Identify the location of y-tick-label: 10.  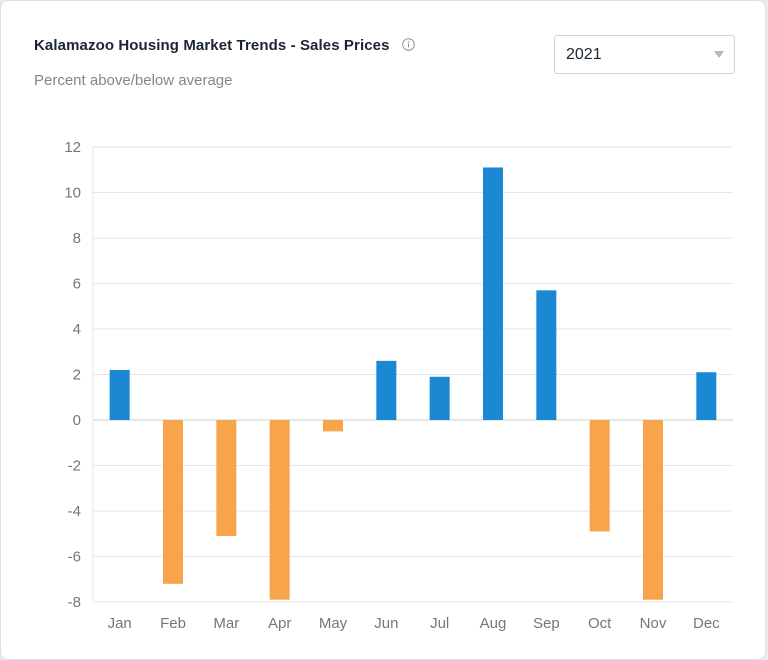
(72, 193).